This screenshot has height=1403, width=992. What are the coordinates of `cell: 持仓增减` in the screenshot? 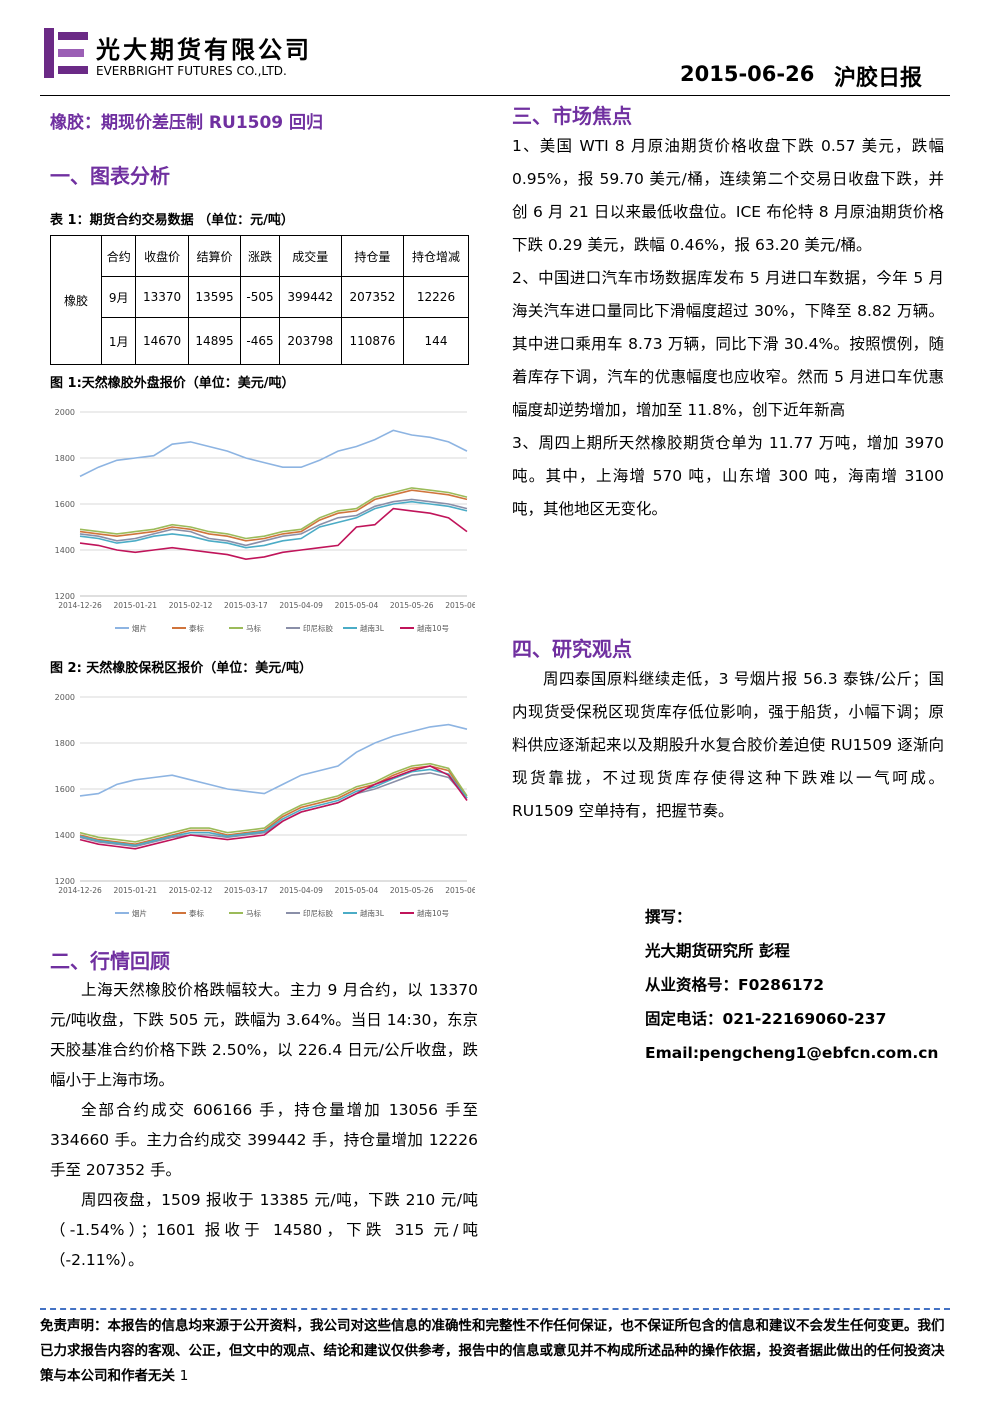 It's located at (436, 256).